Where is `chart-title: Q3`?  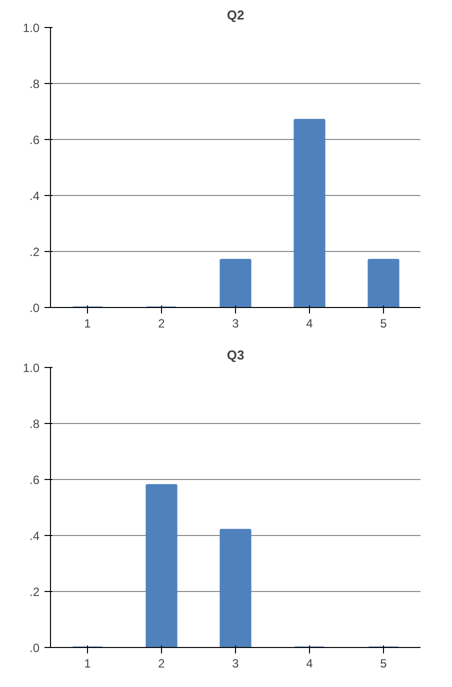 chart-title: Q3 is located at coordinates (235, 355).